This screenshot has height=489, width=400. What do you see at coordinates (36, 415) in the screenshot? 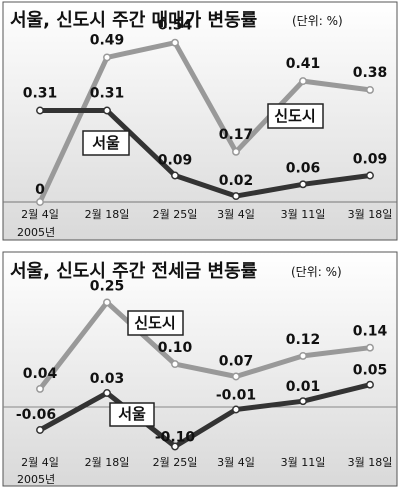
I see `chart-2-seoul-value-label: -0.06` at bounding box center [36, 415].